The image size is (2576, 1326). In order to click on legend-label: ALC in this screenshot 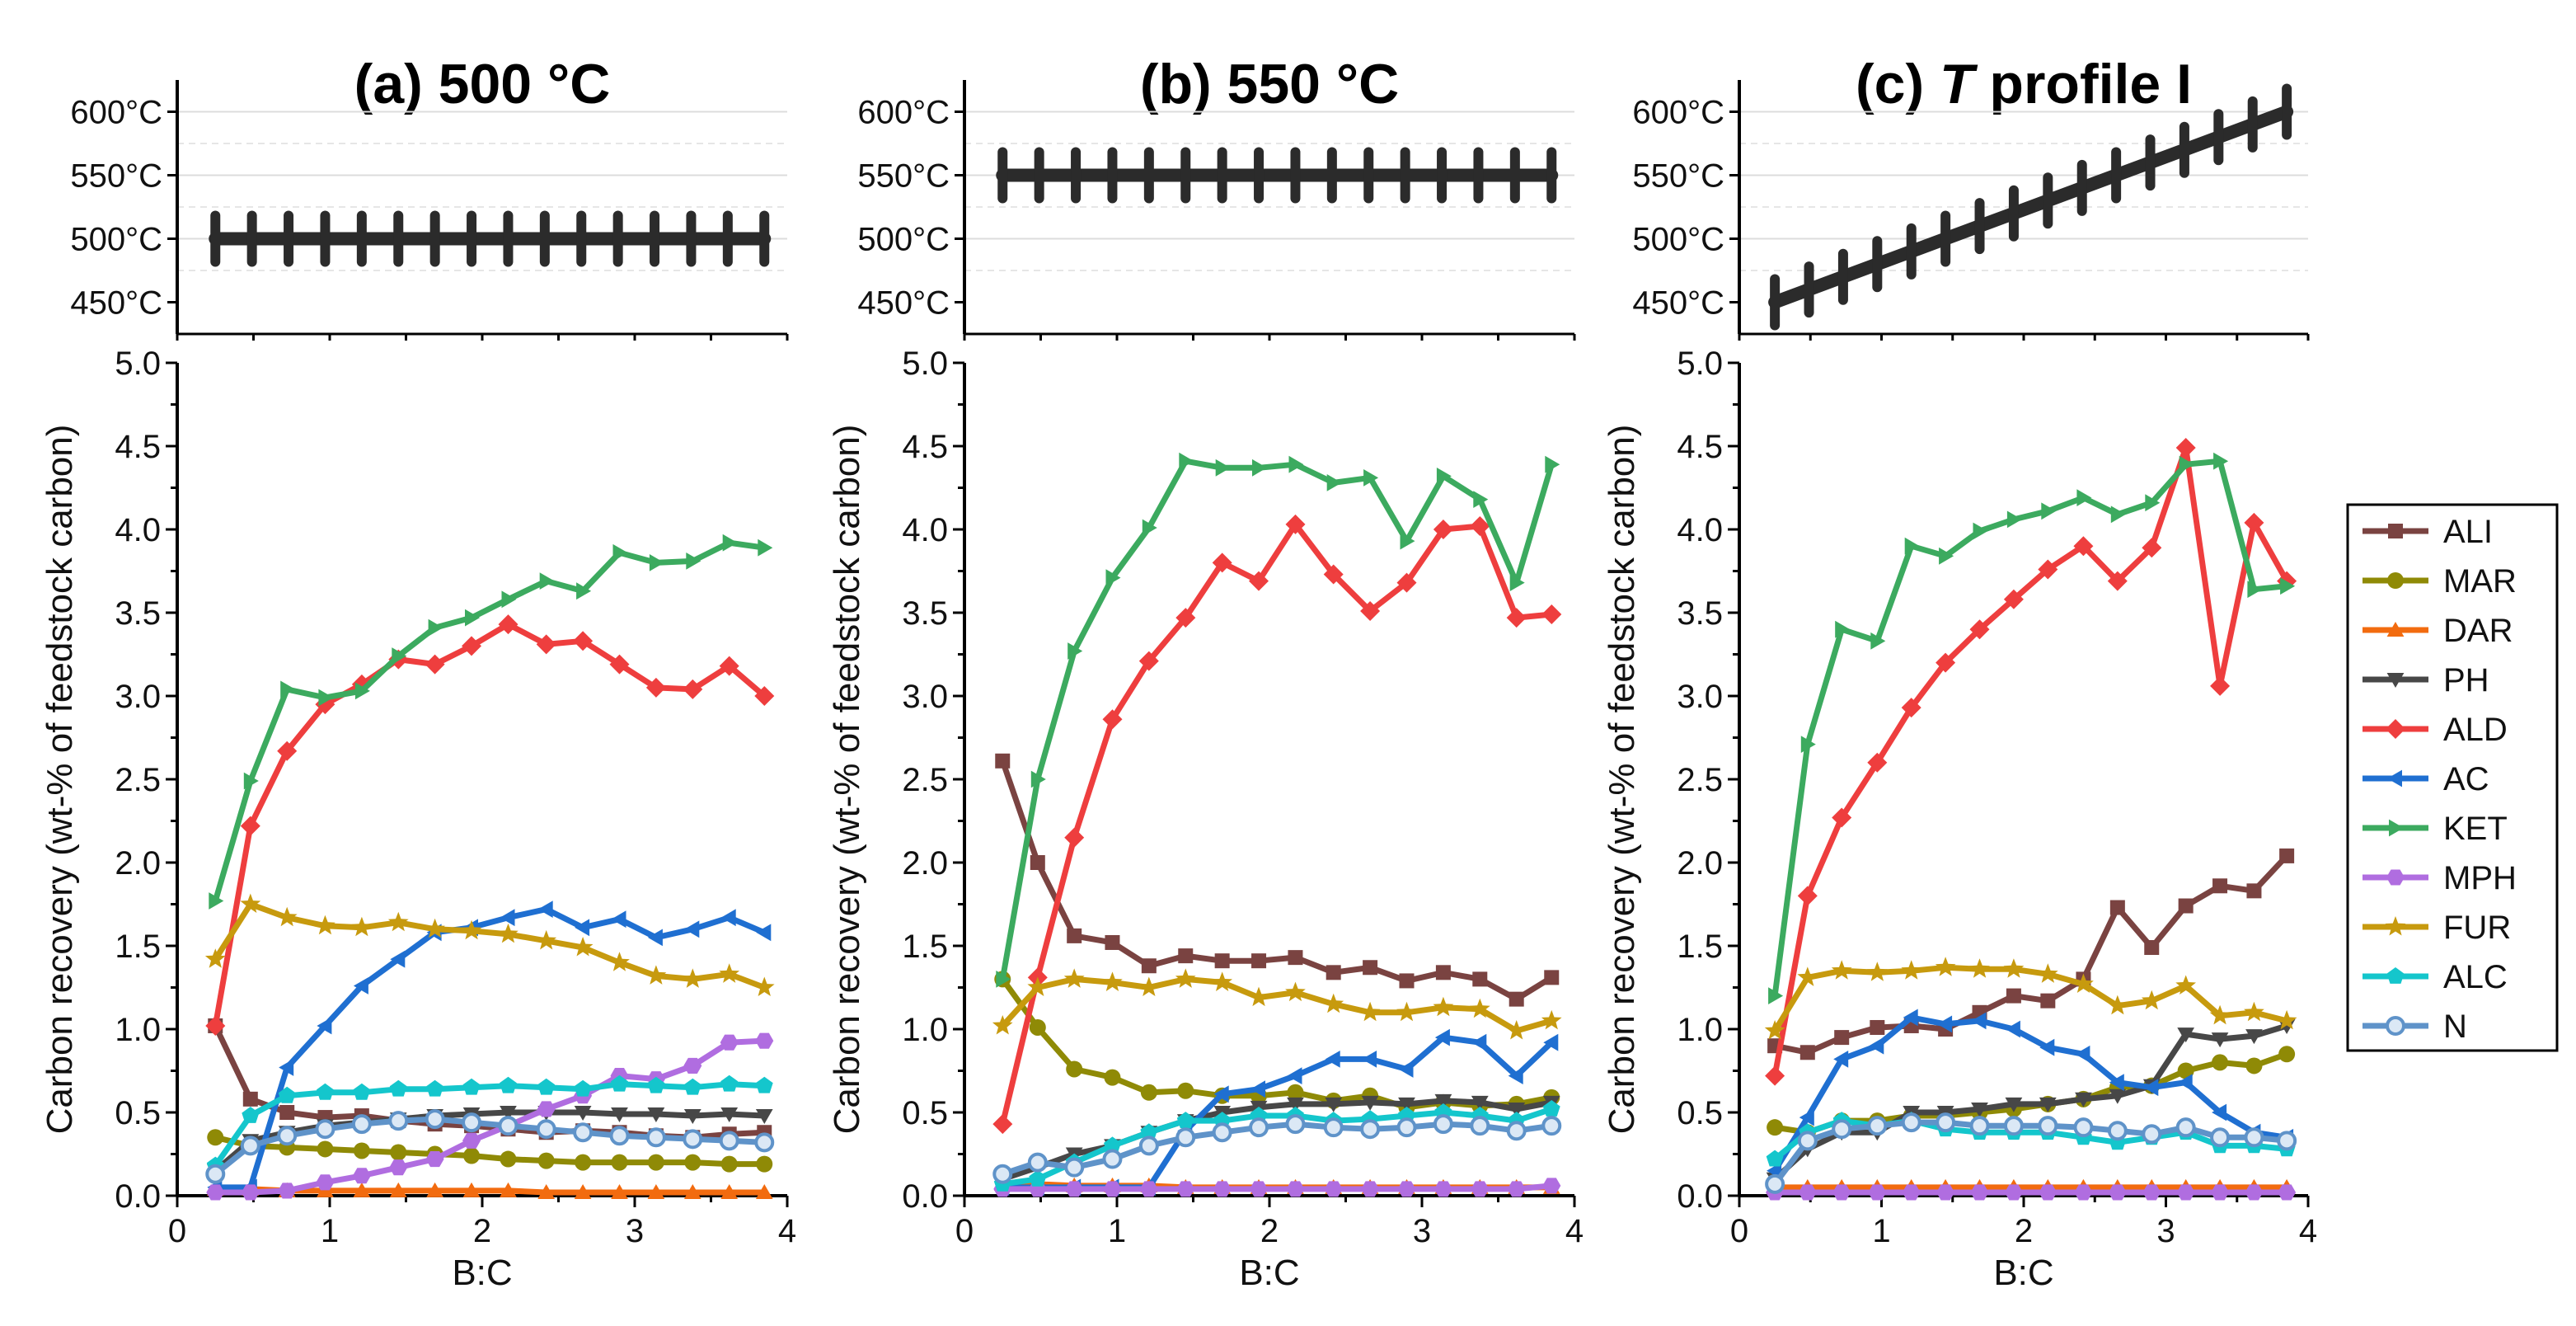, I will do `click(2475, 977)`.